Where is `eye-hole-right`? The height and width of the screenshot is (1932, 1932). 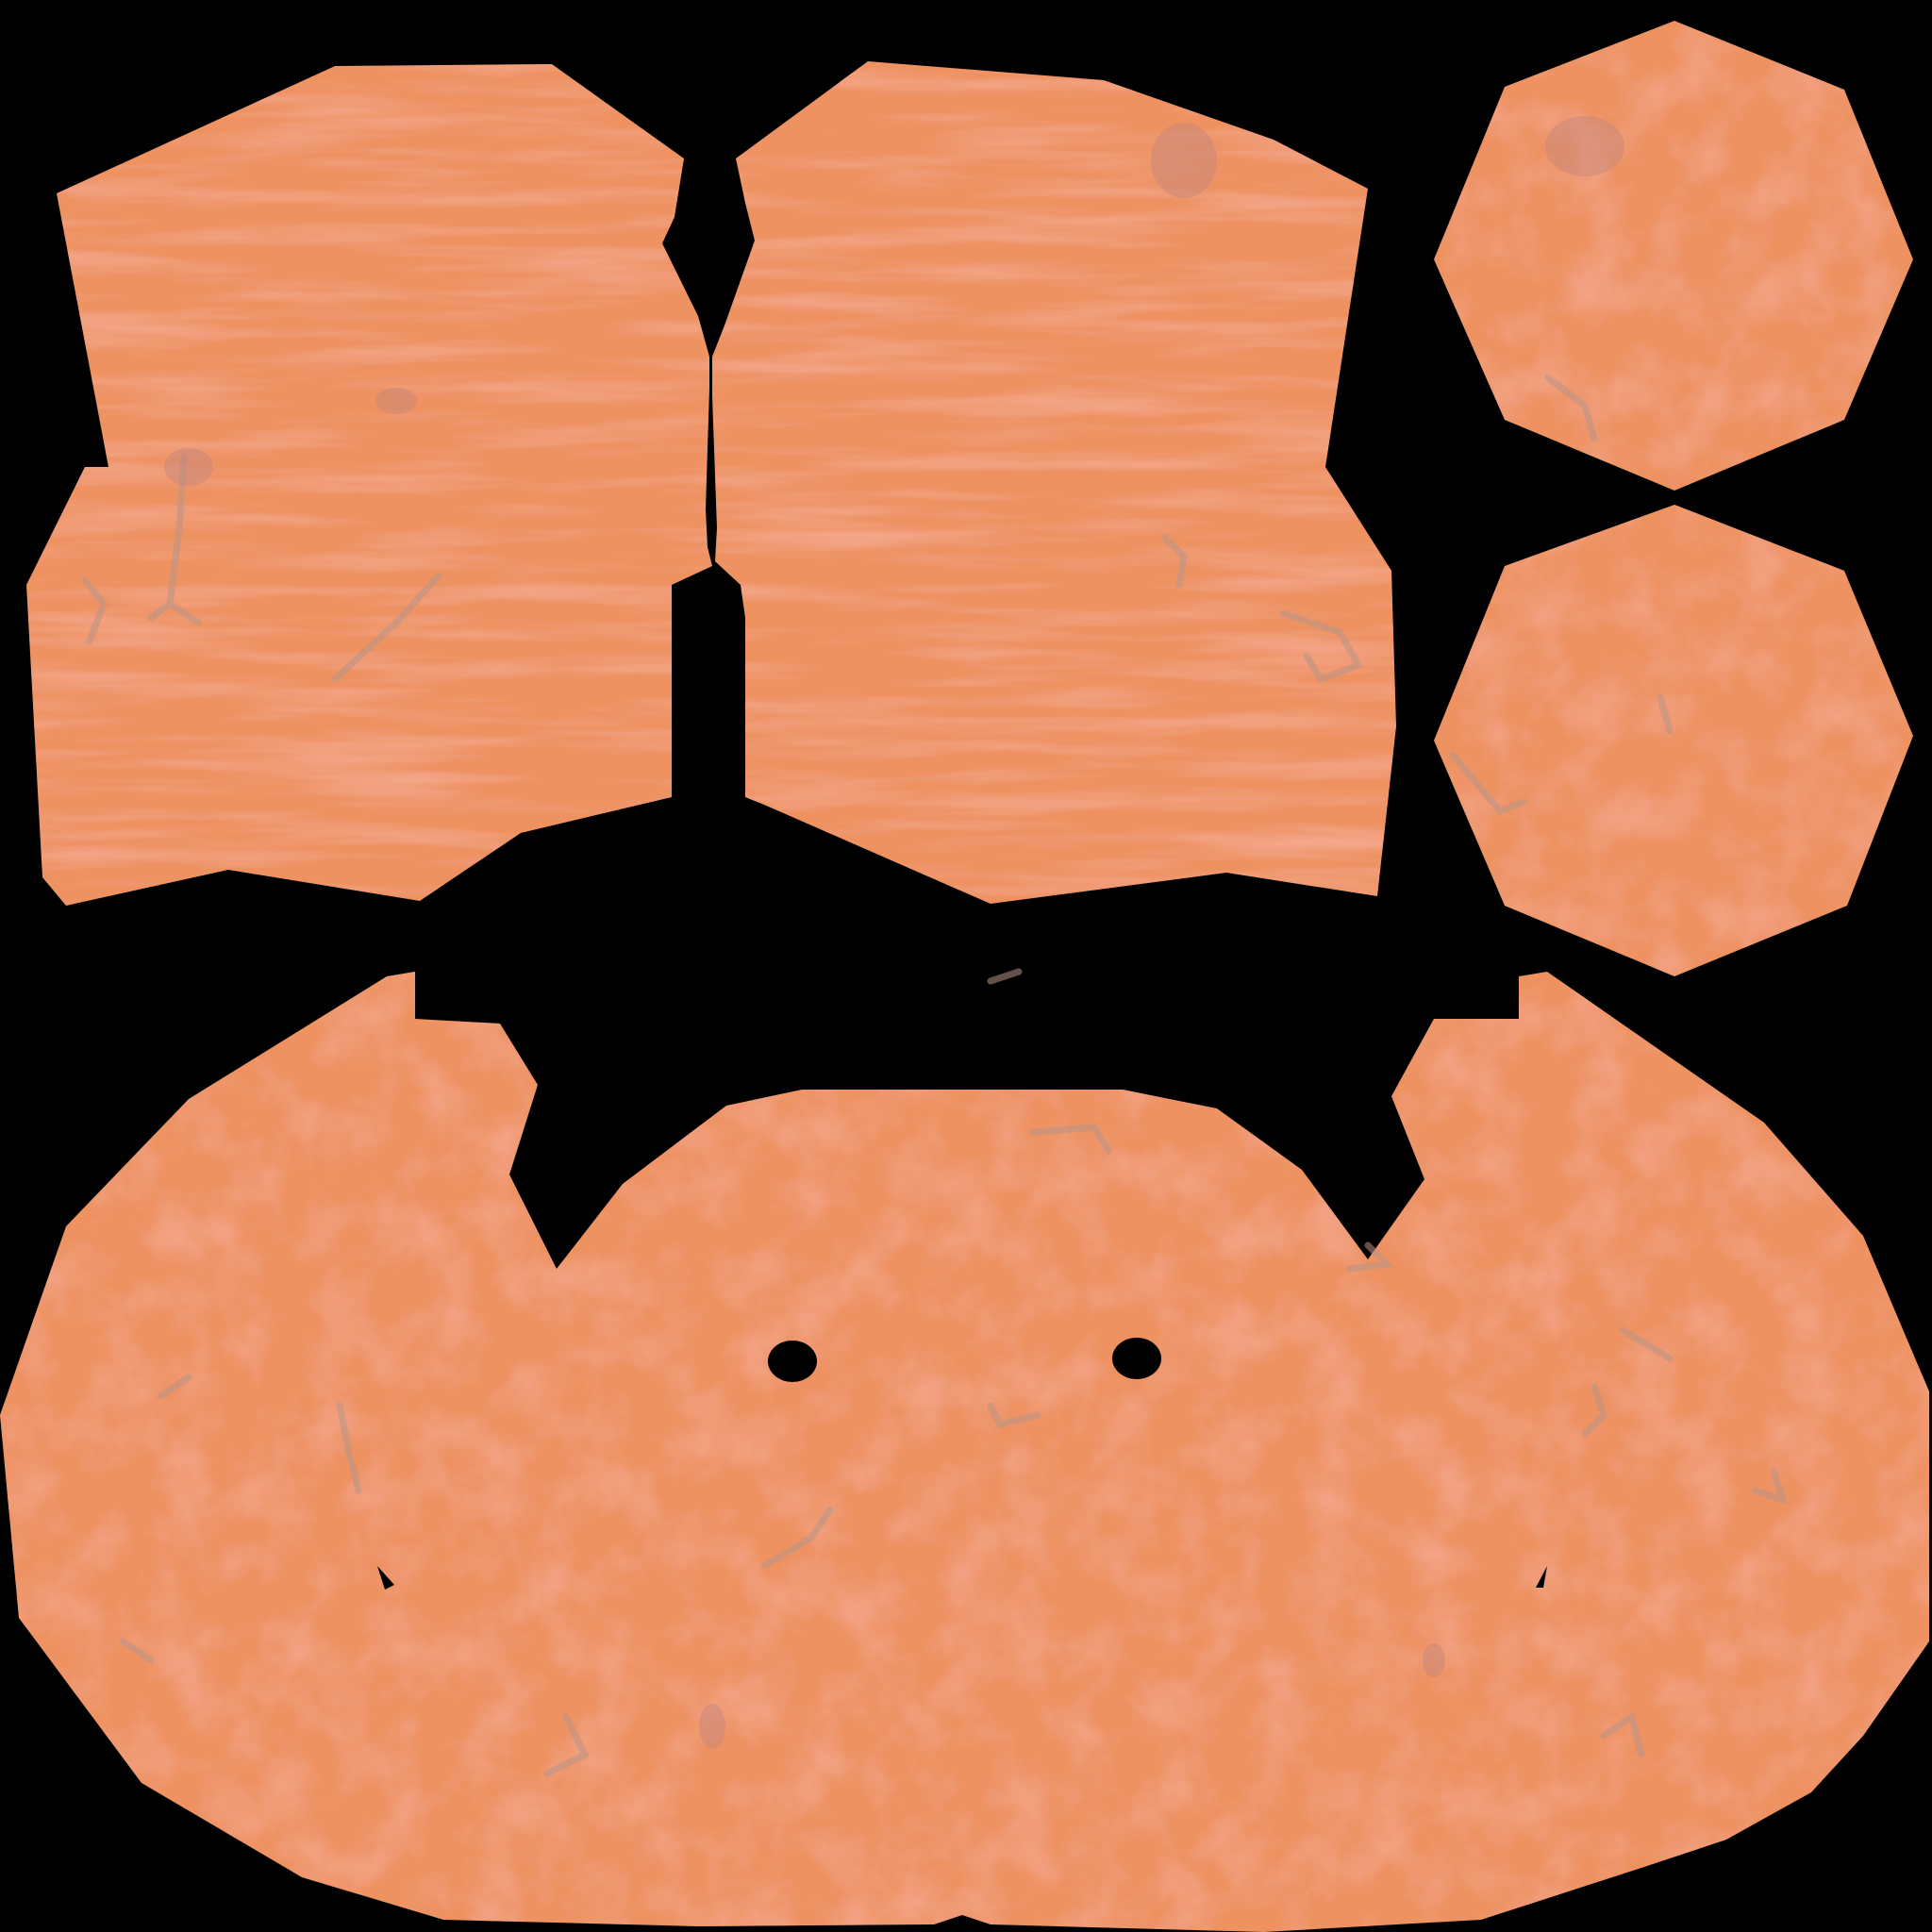
eye-hole-right is located at coordinates (1136, 1358).